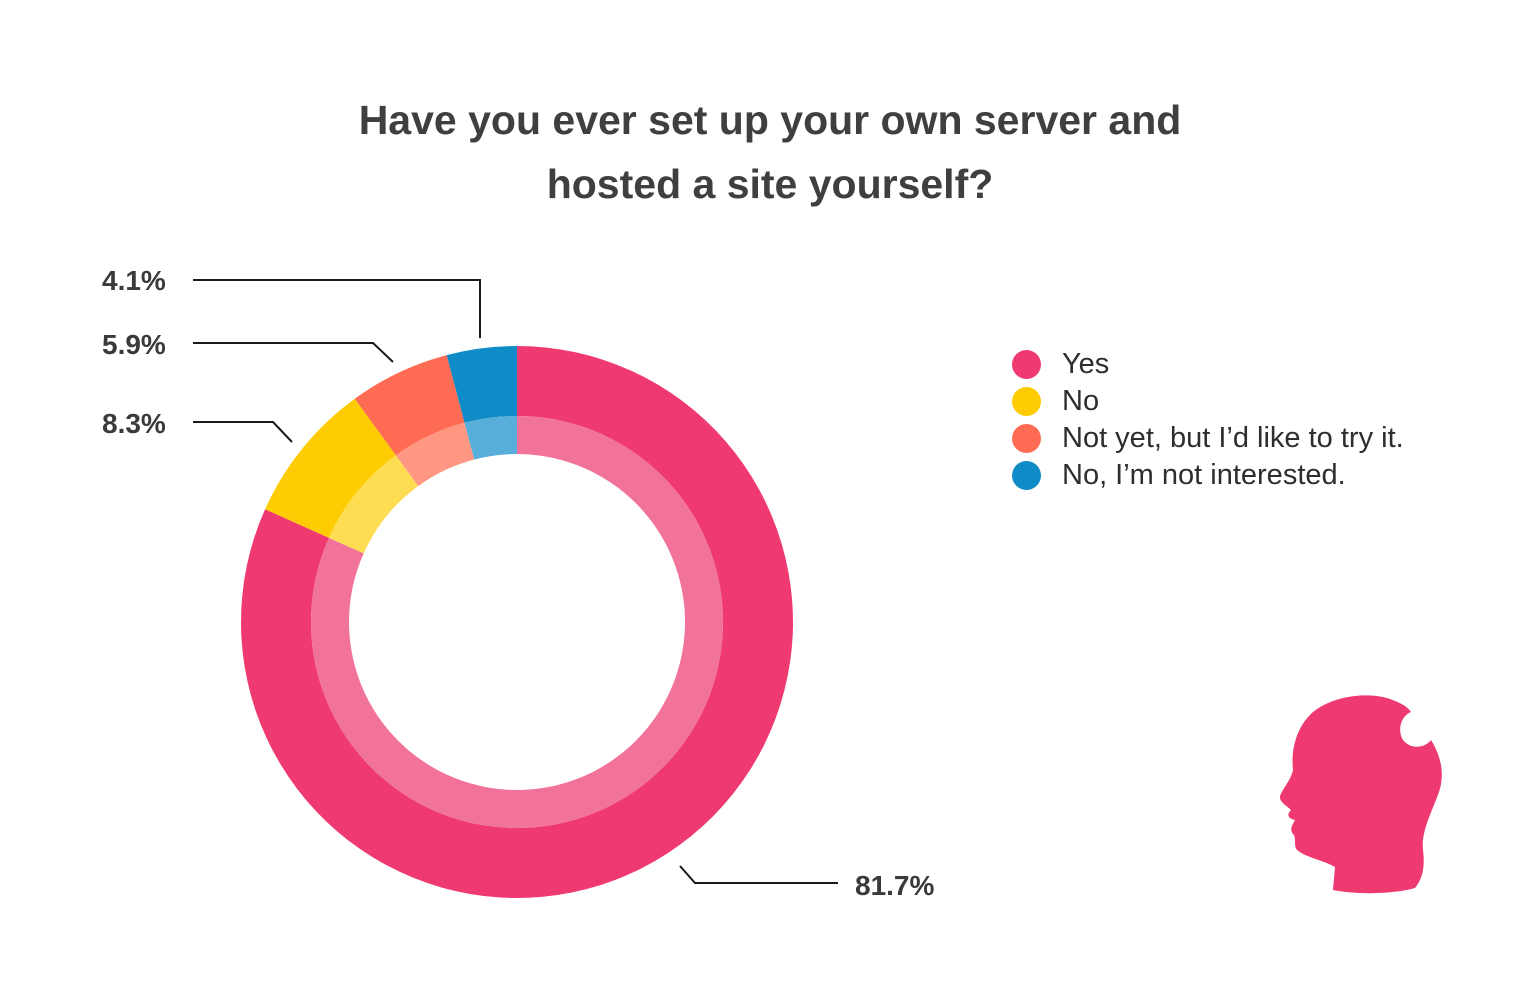  I want to click on legend-label-not-interested: No, I’m not interested., so click(1204, 475).